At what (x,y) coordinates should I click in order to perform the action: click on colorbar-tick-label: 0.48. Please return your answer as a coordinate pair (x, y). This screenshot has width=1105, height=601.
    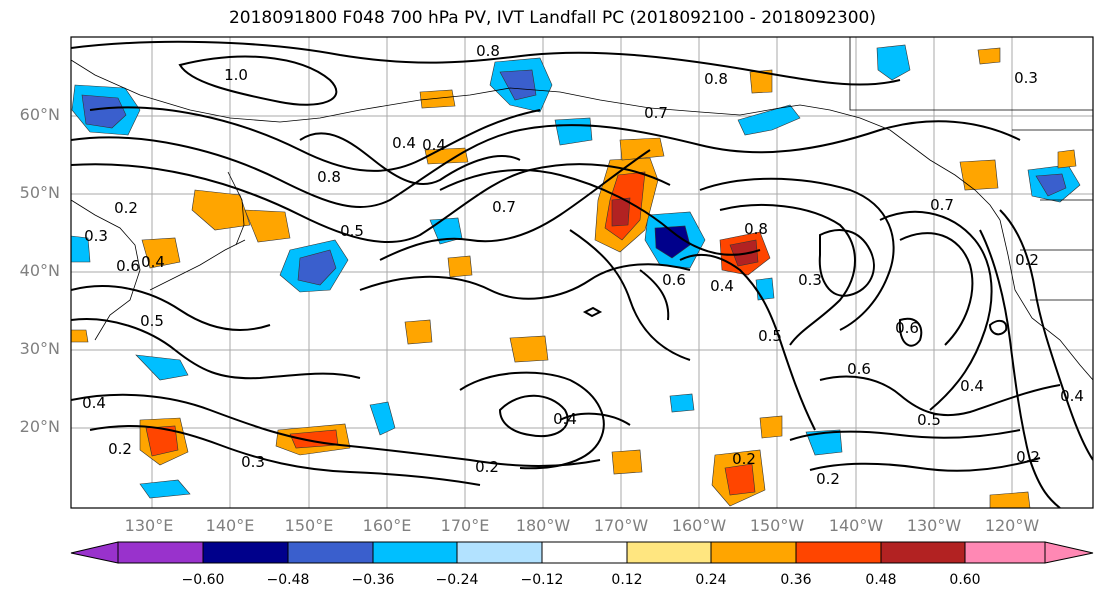
    Looking at the image, I should click on (881, 580).